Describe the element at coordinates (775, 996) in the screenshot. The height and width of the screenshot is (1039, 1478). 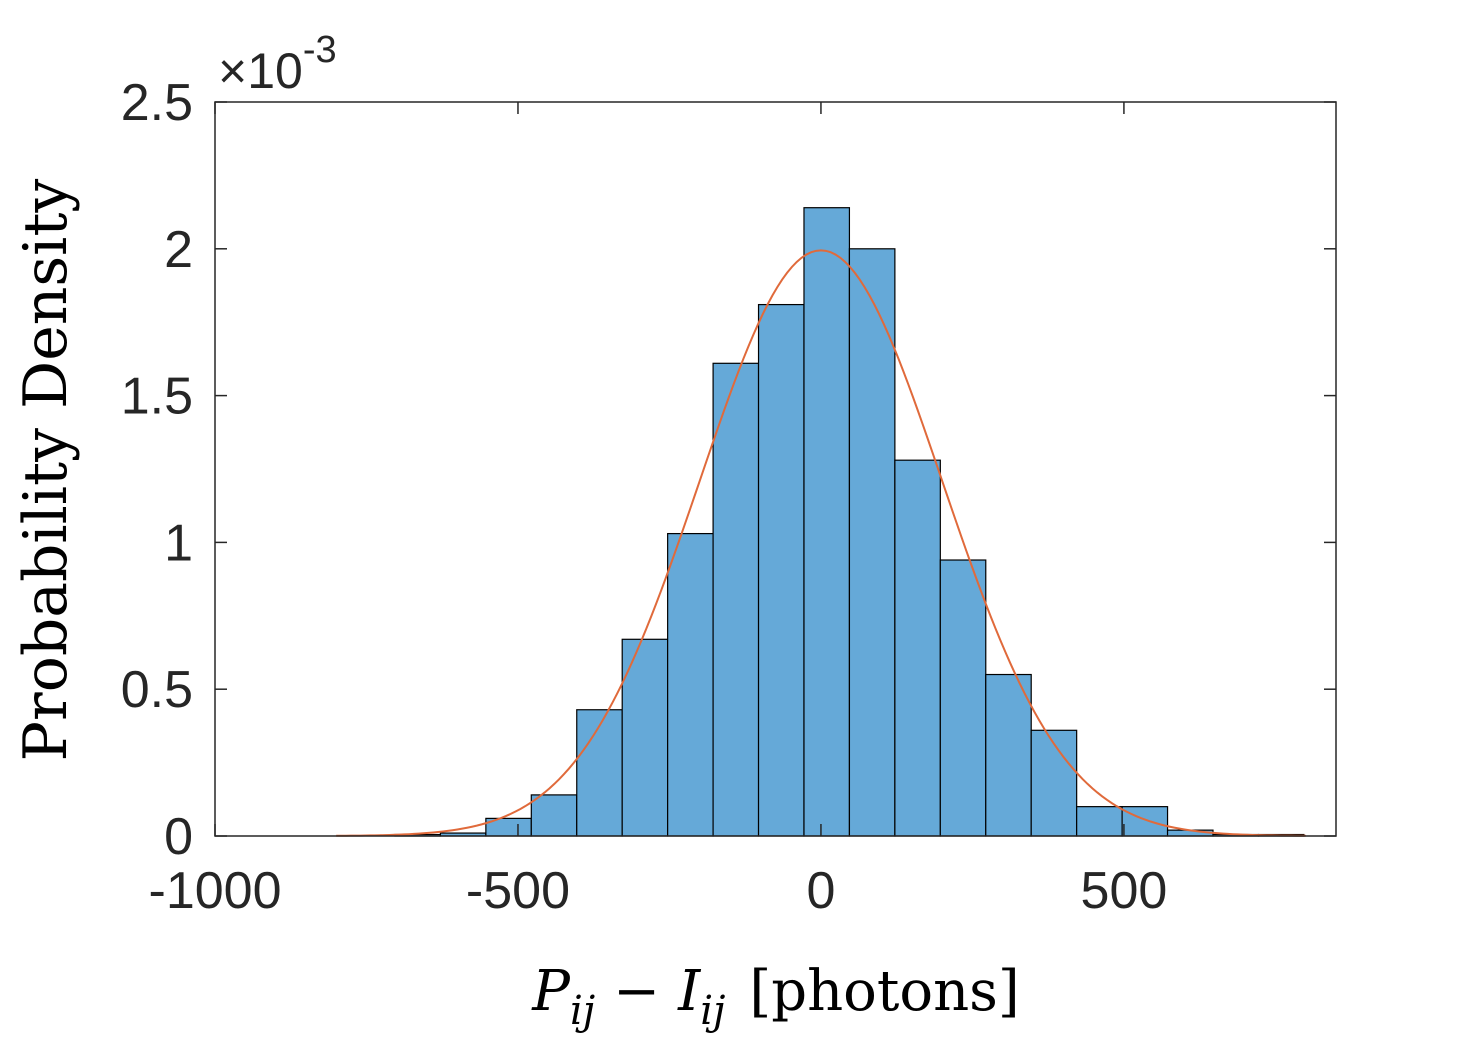
I see `x-axis-label: Pij − Iij [photons]` at that location.